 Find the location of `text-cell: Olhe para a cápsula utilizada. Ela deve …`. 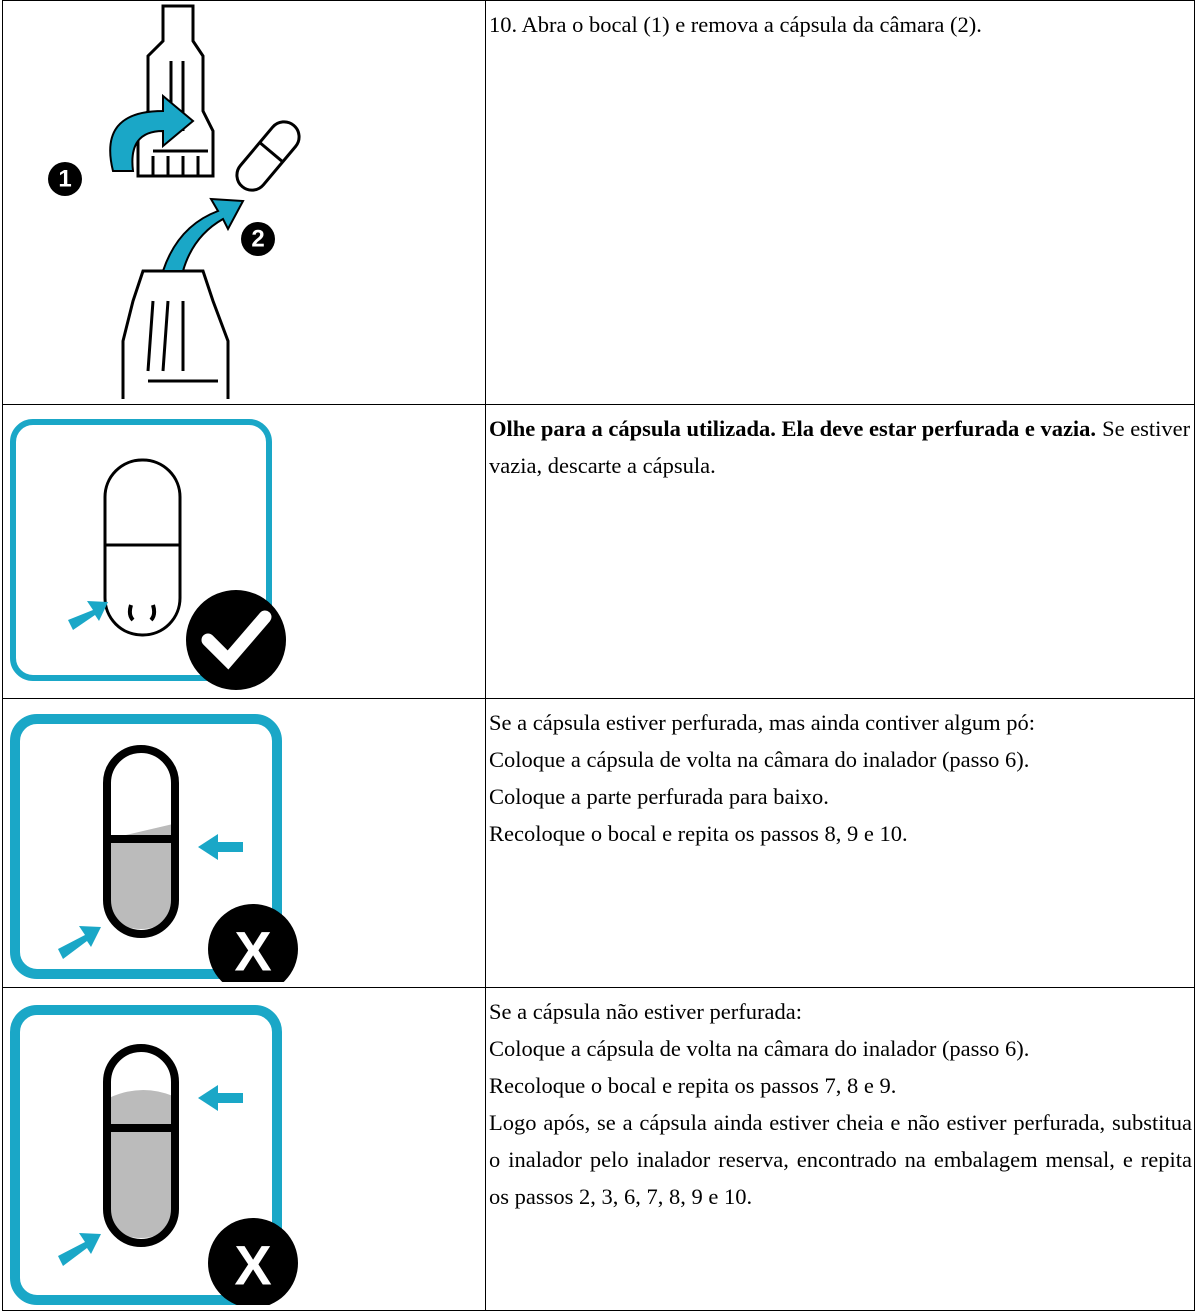

text-cell: Olhe para a cápsula utilizada. Ela deve … is located at coordinates (840, 551).